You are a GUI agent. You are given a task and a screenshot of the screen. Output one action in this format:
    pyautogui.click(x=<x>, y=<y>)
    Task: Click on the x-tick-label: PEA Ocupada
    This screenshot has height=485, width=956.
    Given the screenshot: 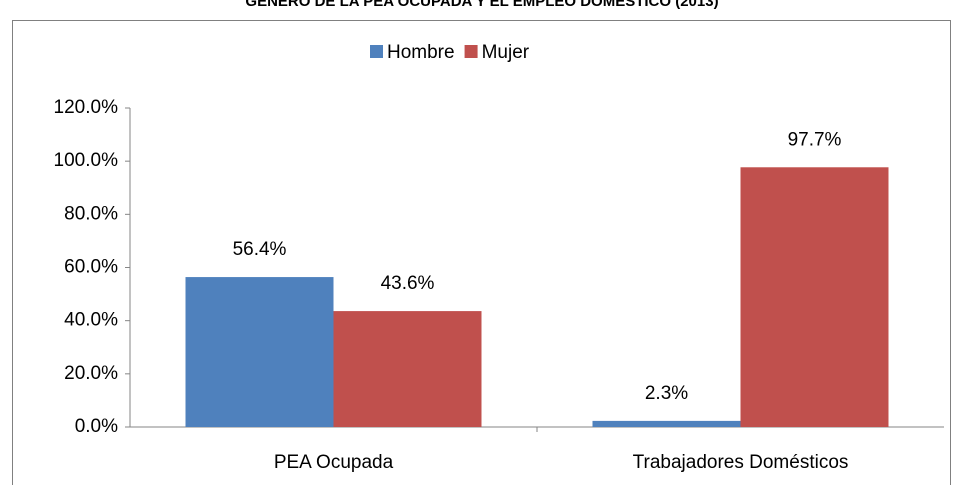 What is the action you would take?
    pyautogui.click(x=334, y=462)
    